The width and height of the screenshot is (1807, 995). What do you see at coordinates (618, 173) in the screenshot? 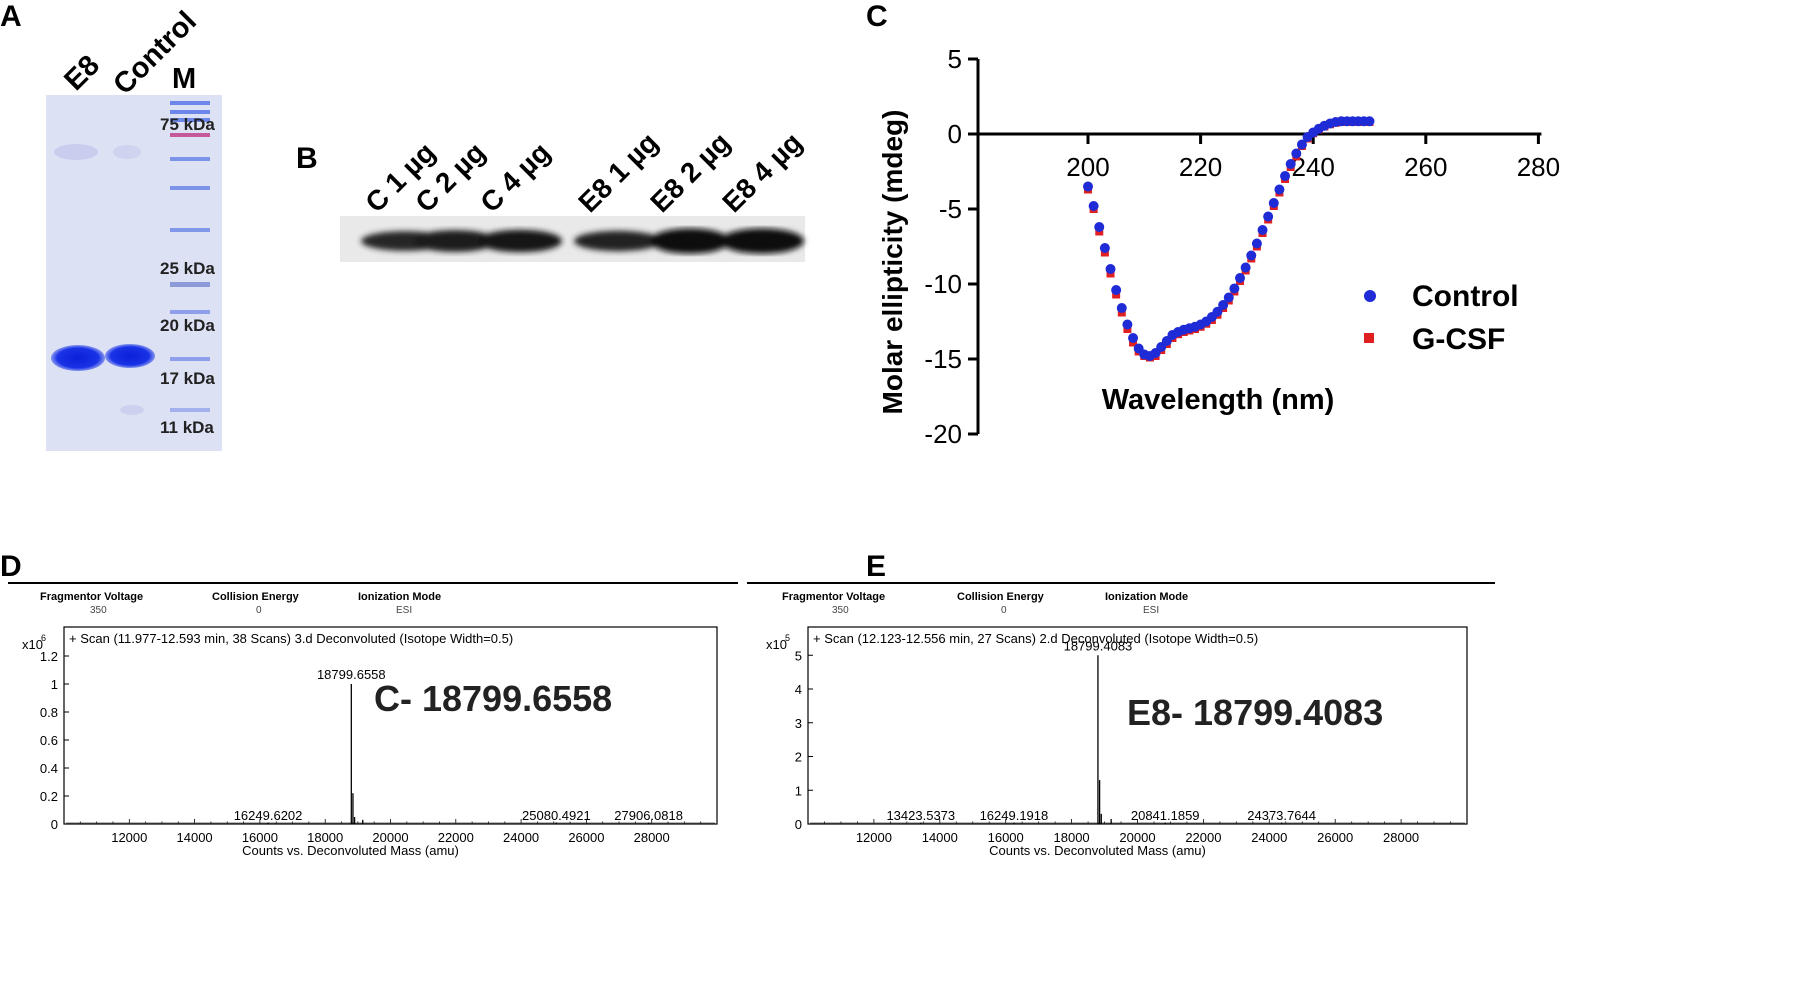
I see `blot-lane-label: E8 1 µg` at bounding box center [618, 173].